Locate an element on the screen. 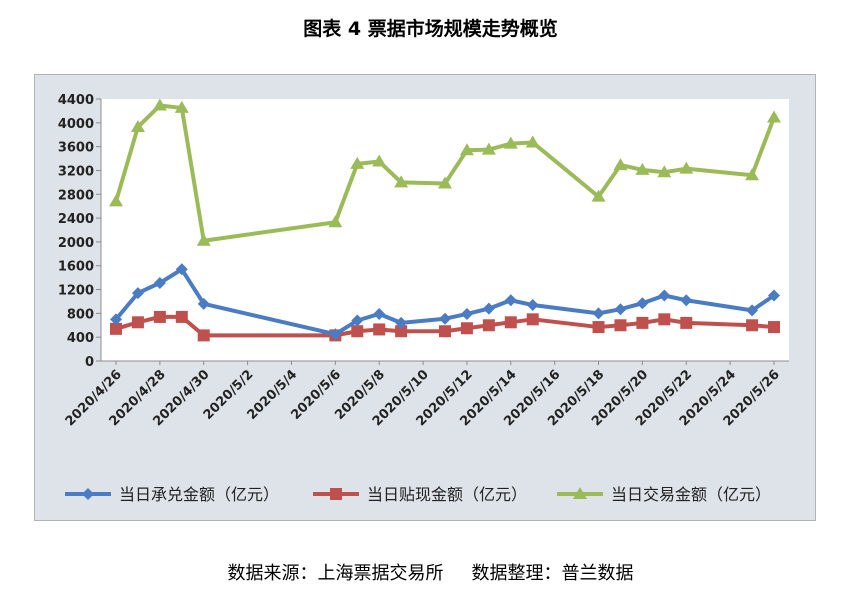  source-line: 数据来源：上海票据交易所 数据整理：普兰数据 is located at coordinates (430, 572).